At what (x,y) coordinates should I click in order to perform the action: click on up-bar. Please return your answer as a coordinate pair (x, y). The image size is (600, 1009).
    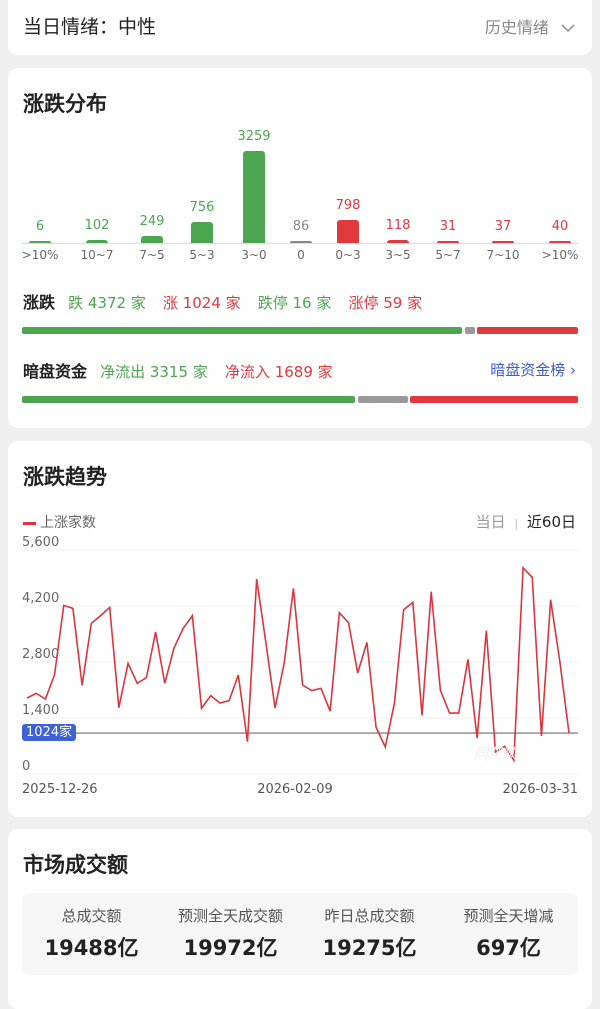
    Looking at the image, I should click on (527, 330).